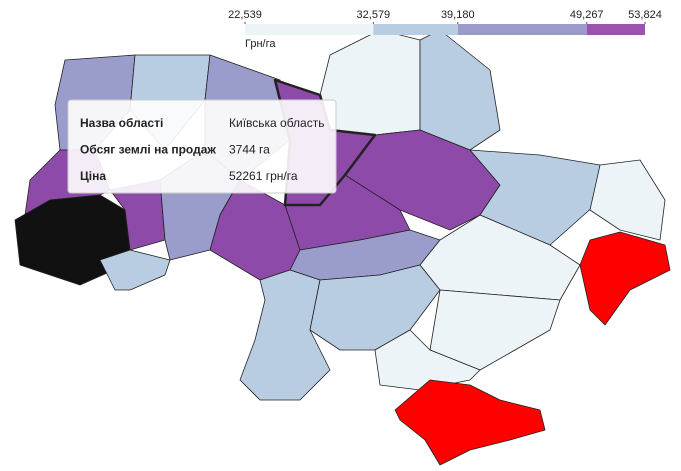 The image size is (681, 471). Describe the element at coordinates (121, 123) in the screenshot. I see `tooltip-label: Назва області` at that location.